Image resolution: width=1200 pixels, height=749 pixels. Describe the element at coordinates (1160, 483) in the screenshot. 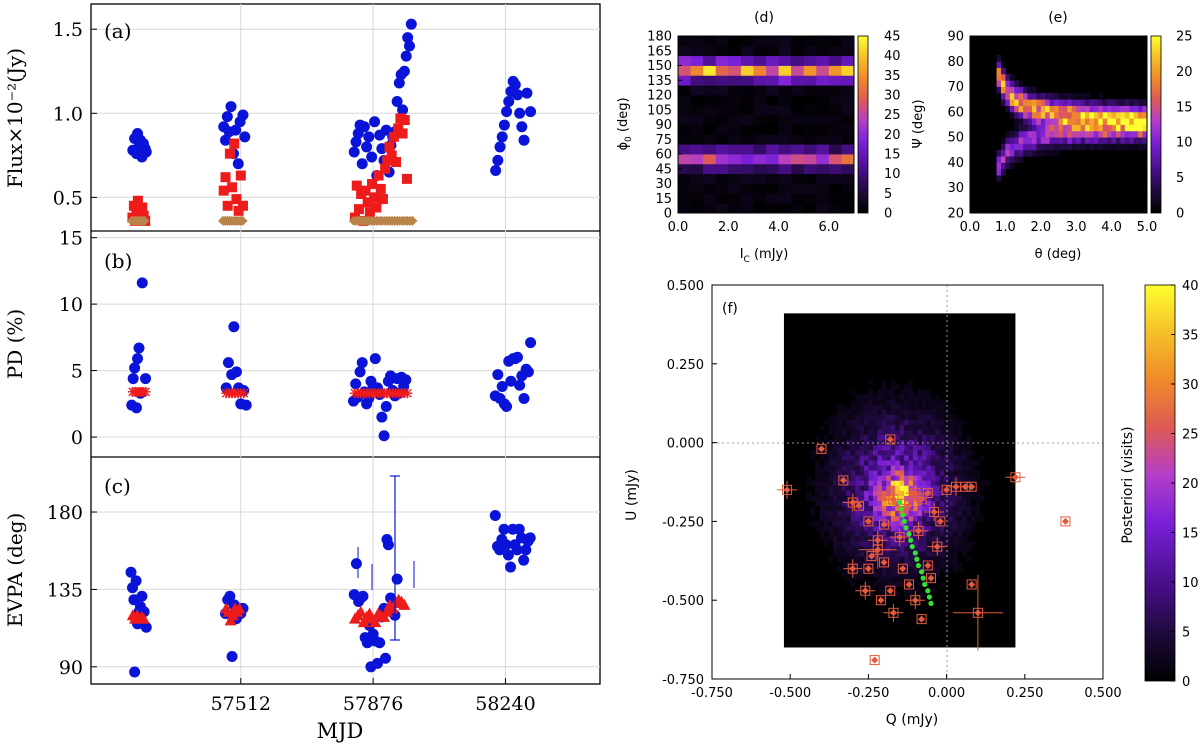

I see `colorbar-gradient` at that location.